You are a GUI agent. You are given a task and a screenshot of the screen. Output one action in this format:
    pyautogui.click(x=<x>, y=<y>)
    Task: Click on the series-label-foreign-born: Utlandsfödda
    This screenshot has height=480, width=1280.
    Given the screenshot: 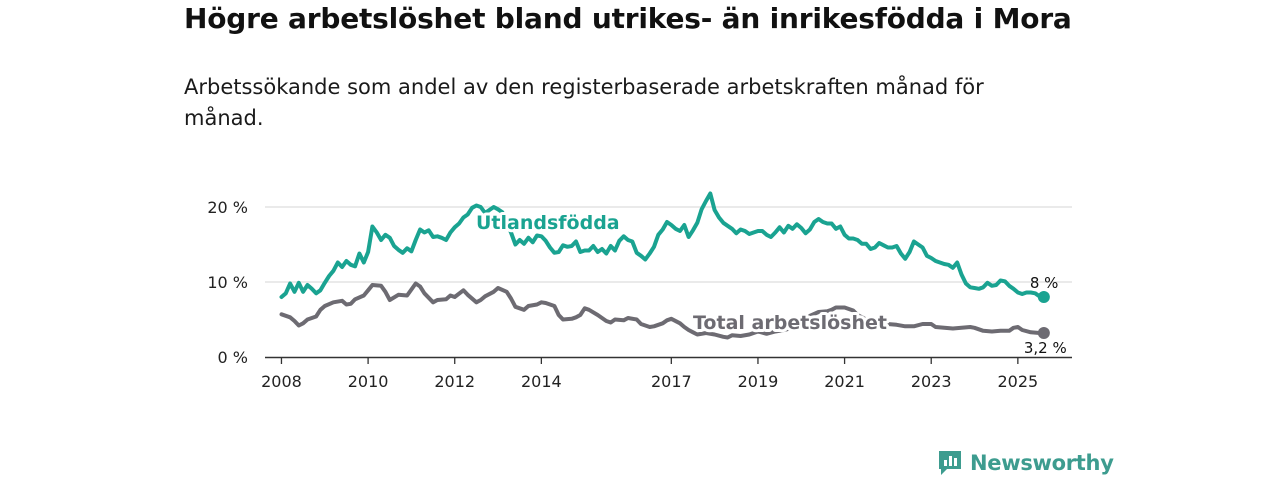 What is the action you would take?
    pyautogui.click(x=548, y=223)
    